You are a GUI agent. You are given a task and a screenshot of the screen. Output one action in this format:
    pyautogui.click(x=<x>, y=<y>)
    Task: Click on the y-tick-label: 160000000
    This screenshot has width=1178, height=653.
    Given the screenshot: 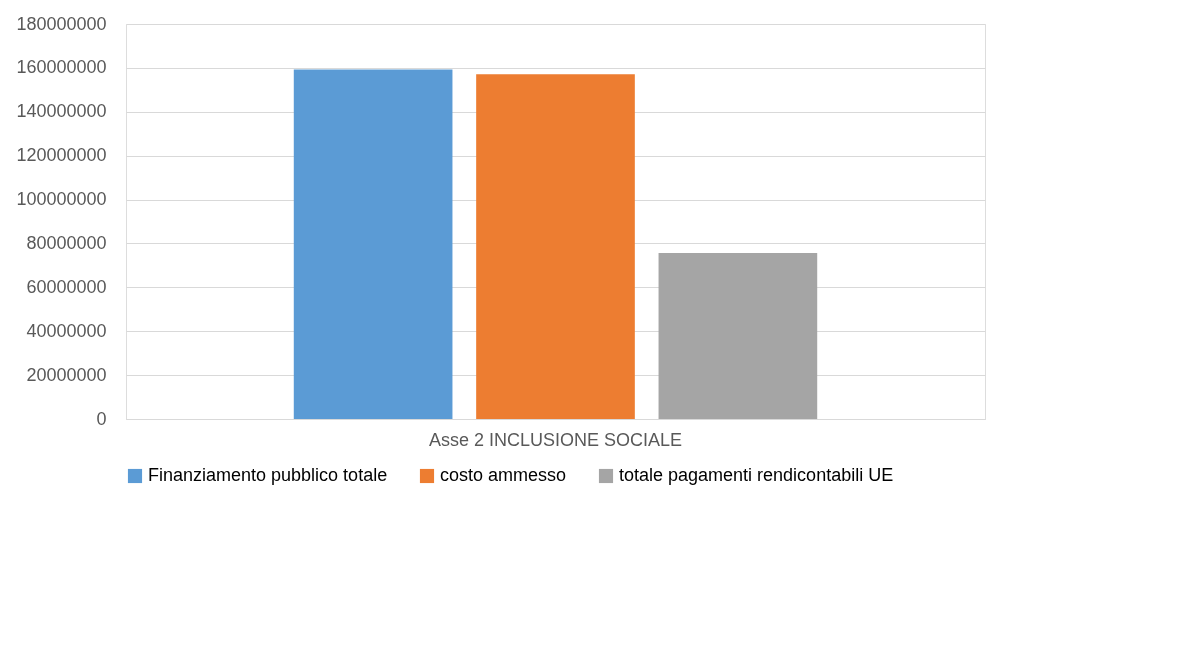 What is the action you would take?
    pyautogui.click(x=61, y=67)
    